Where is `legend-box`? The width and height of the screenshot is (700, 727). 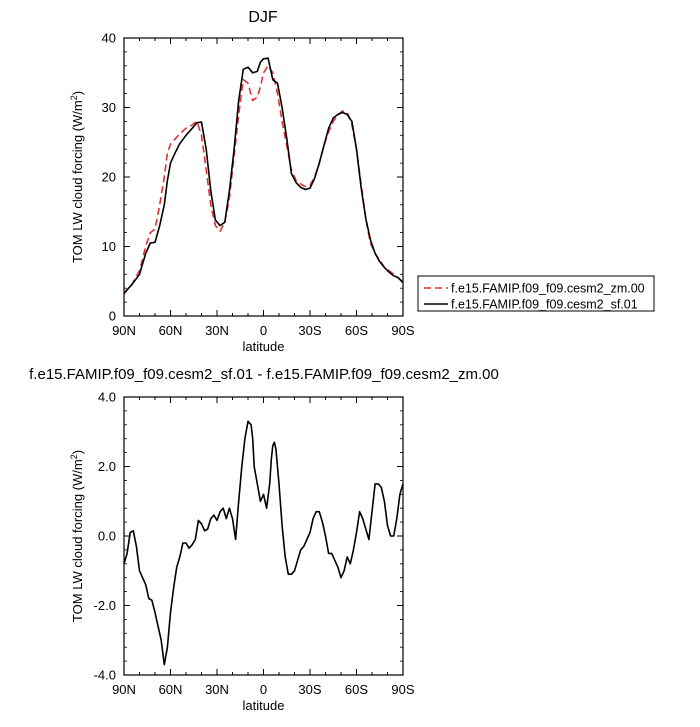
legend-box is located at coordinates (536, 293).